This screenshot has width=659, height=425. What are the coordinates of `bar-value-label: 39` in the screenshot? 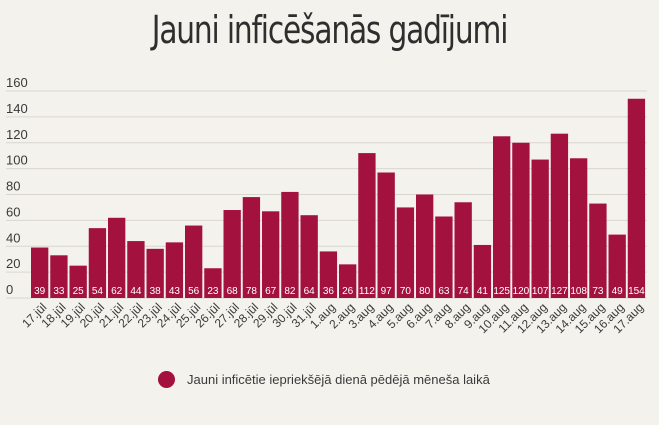 It's located at (40, 291).